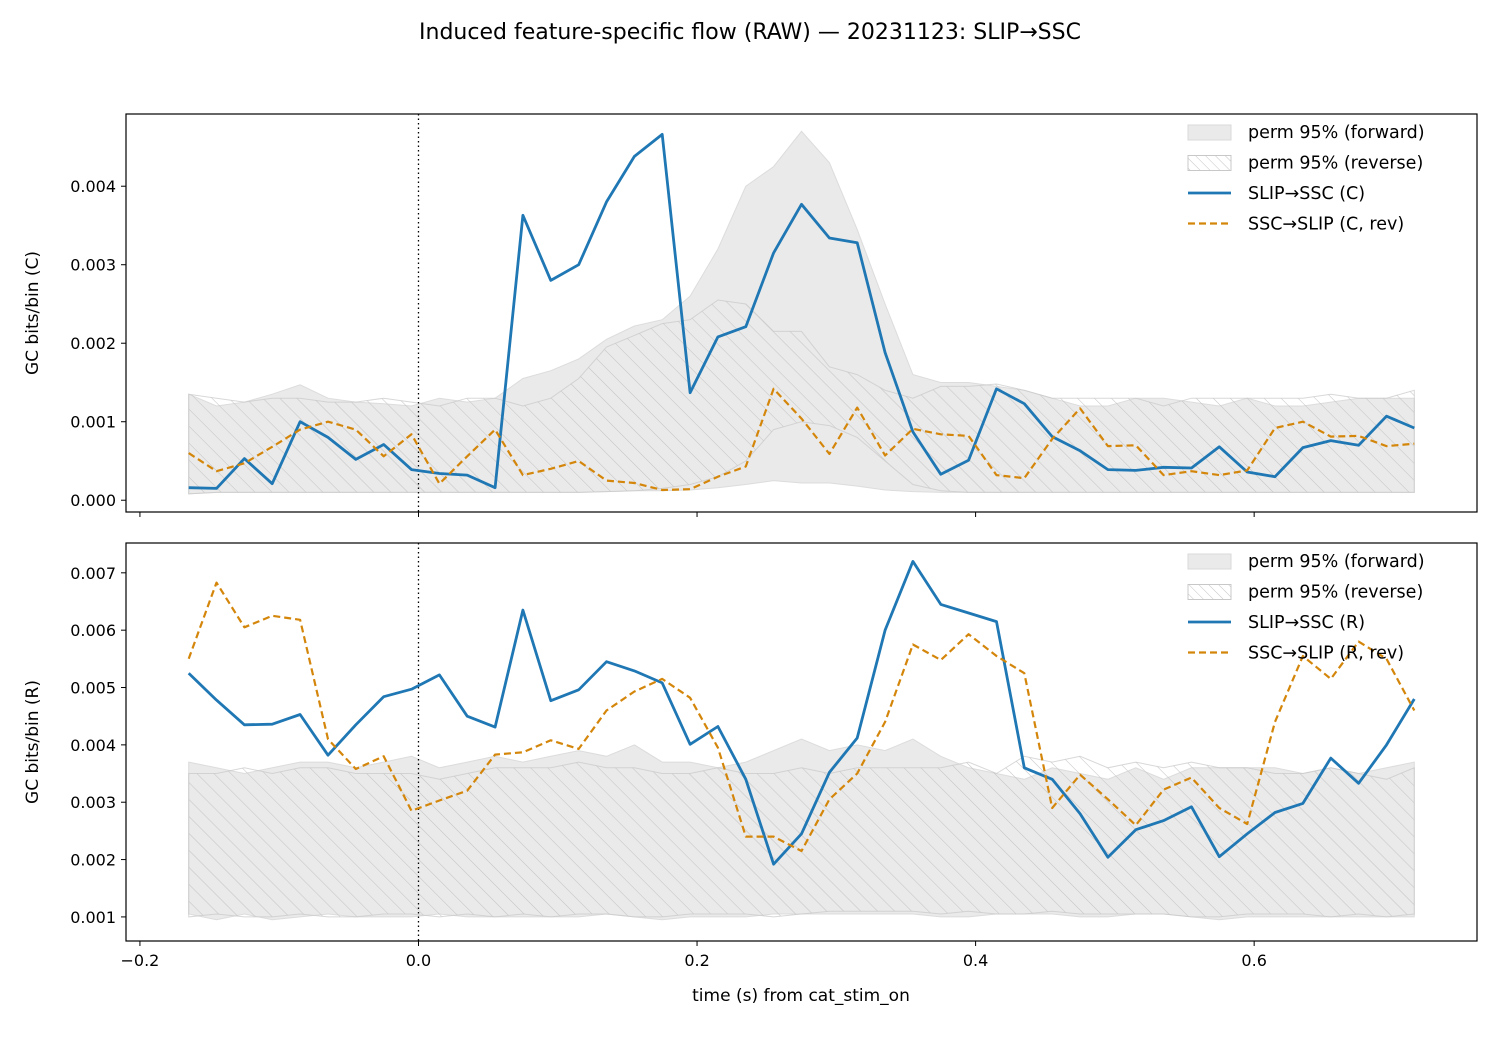 The image size is (1500, 1050). I want to click on y-axis-label: GC bits/bin (R), so click(33, 742).